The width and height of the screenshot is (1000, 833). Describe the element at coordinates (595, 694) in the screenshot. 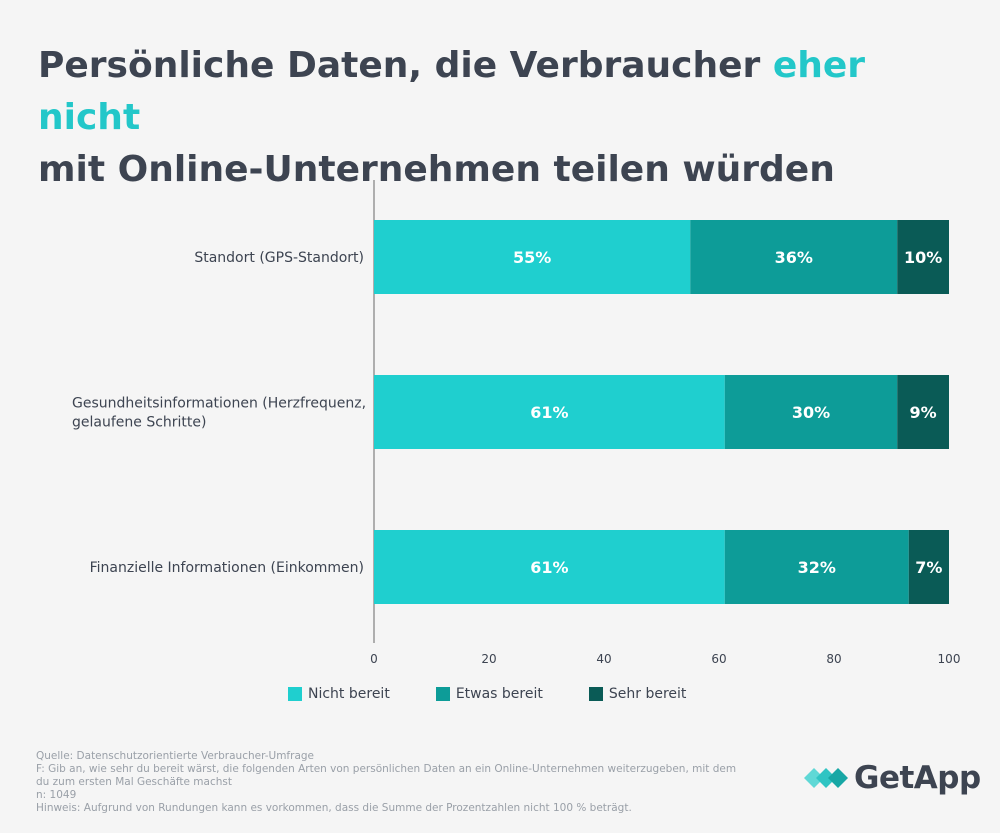

I see `legend-swatch-sehr-bereit` at that location.